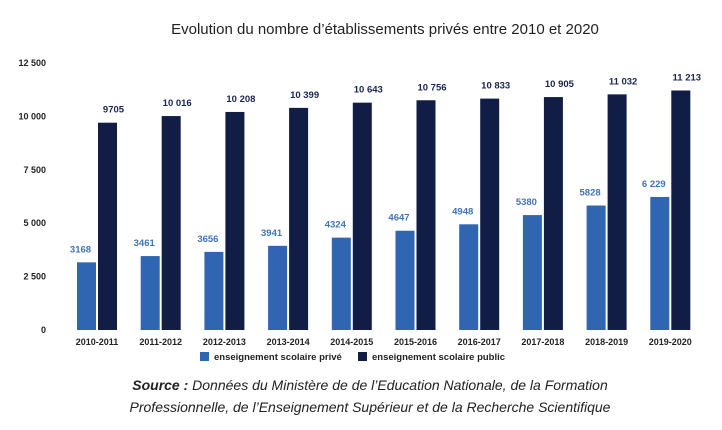 The width and height of the screenshot is (722, 430). I want to click on y-tick-label: 2 500, so click(34, 277).